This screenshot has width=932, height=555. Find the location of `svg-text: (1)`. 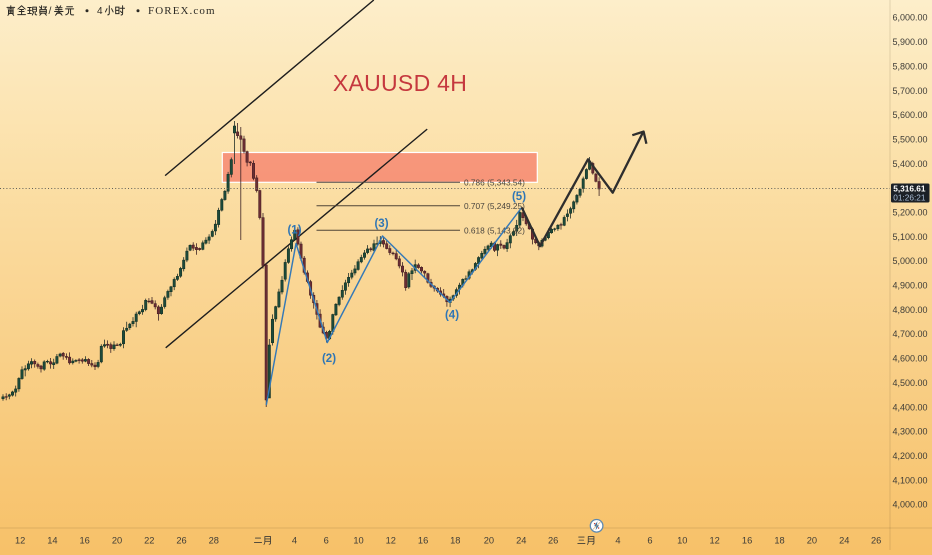

svg-text: (1) is located at coordinates (294, 231).